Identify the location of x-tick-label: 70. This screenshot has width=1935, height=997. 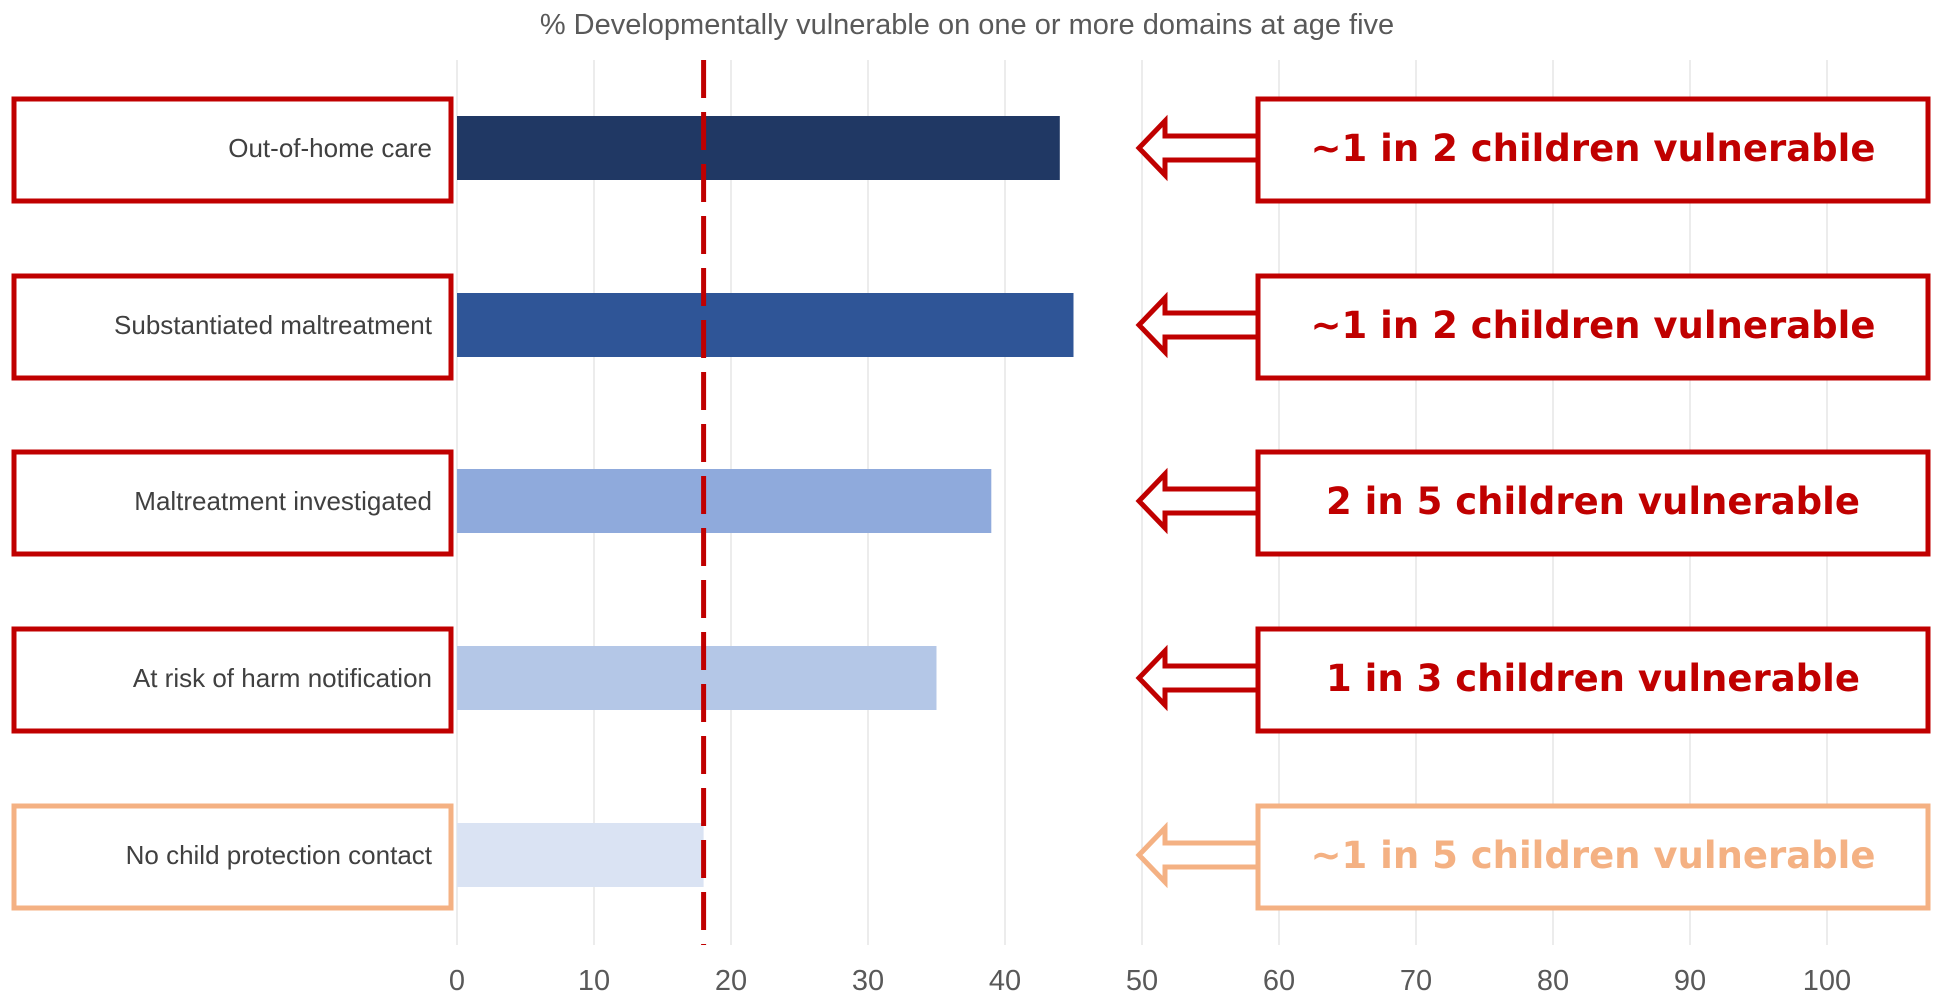
(1416, 981).